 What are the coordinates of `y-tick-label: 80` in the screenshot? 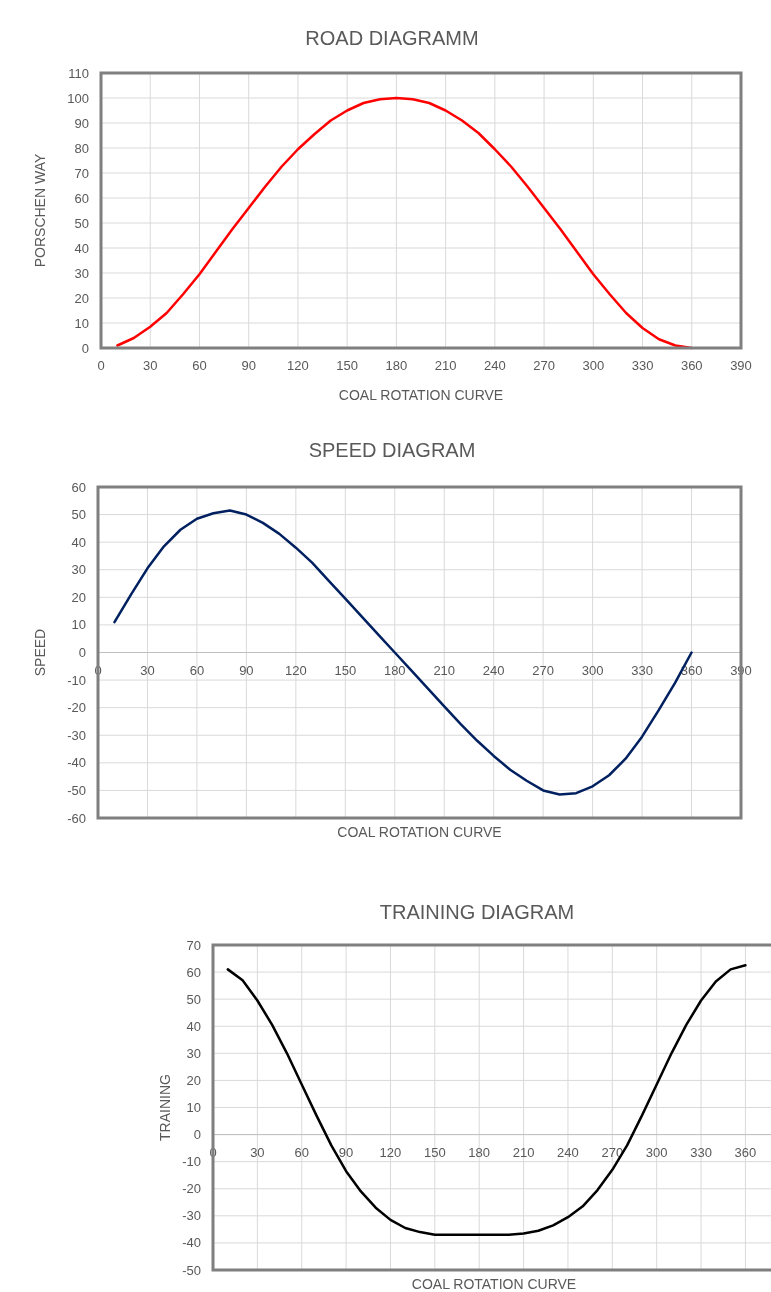 It's located at (81, 148).